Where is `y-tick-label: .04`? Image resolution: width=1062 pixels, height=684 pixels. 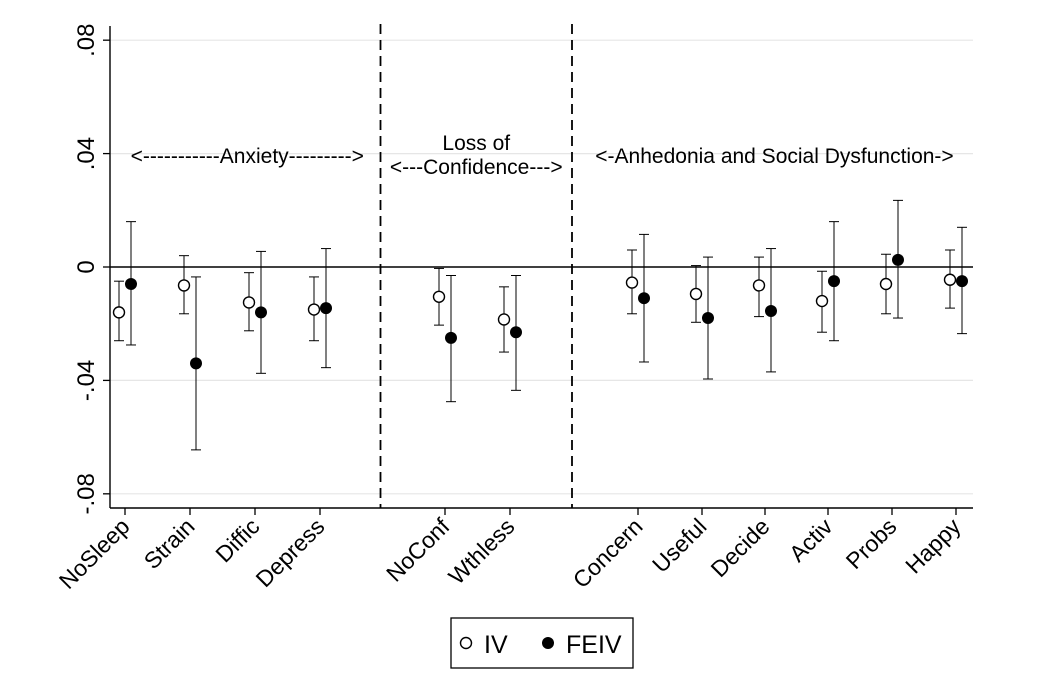 y-tick-label: .04 is located at coordinates (86, 153).